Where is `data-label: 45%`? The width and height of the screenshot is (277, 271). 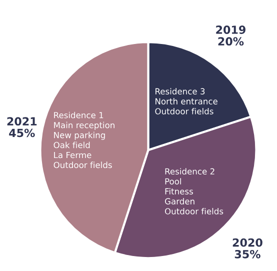 data-label: 45% is located at coordinates (22, 133).